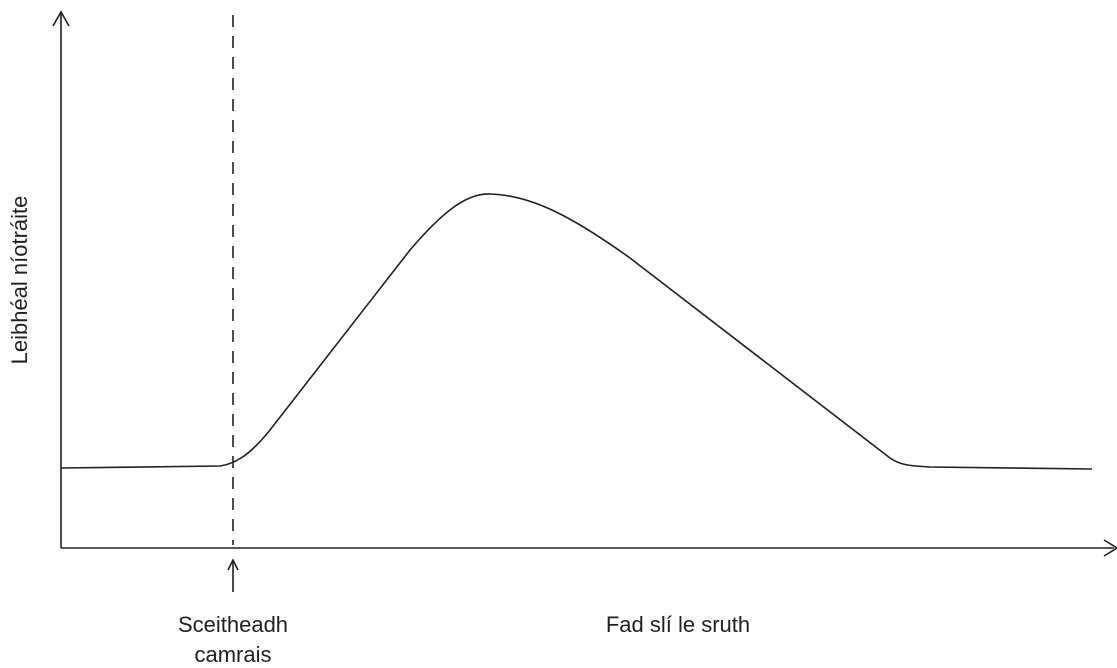  What do you see at coordinates (233, 624) in the screenshot?
I see `annotation-line: Sceitheadh` at bounding box center [233, 624].